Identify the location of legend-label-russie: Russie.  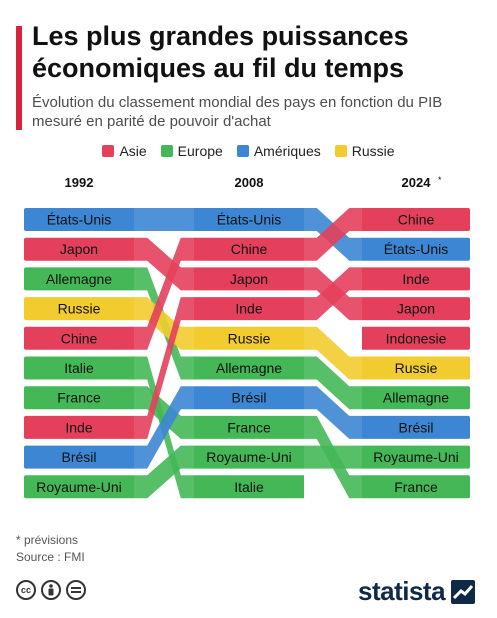
(373, 151).